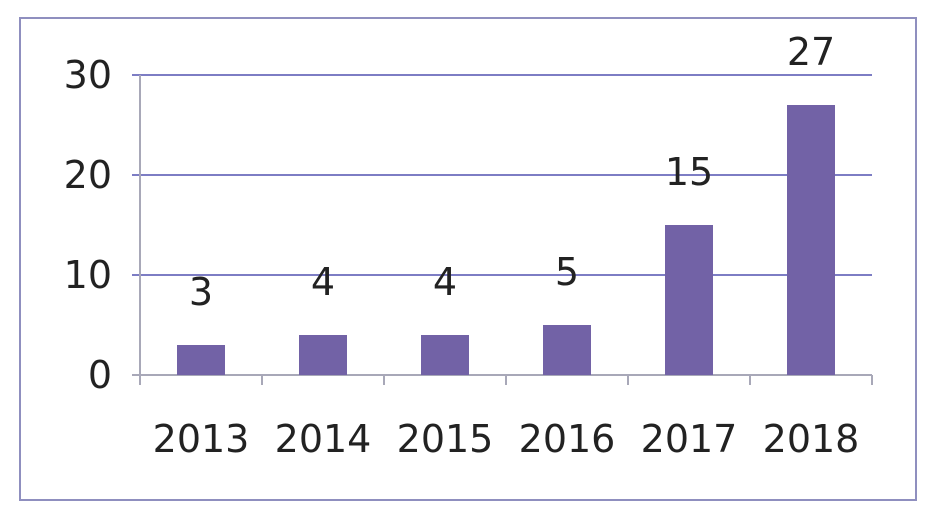  Describe the element at coordinates (567, 439) in the screenshot. I see `x-tick-label-2016: 2016` at that location.